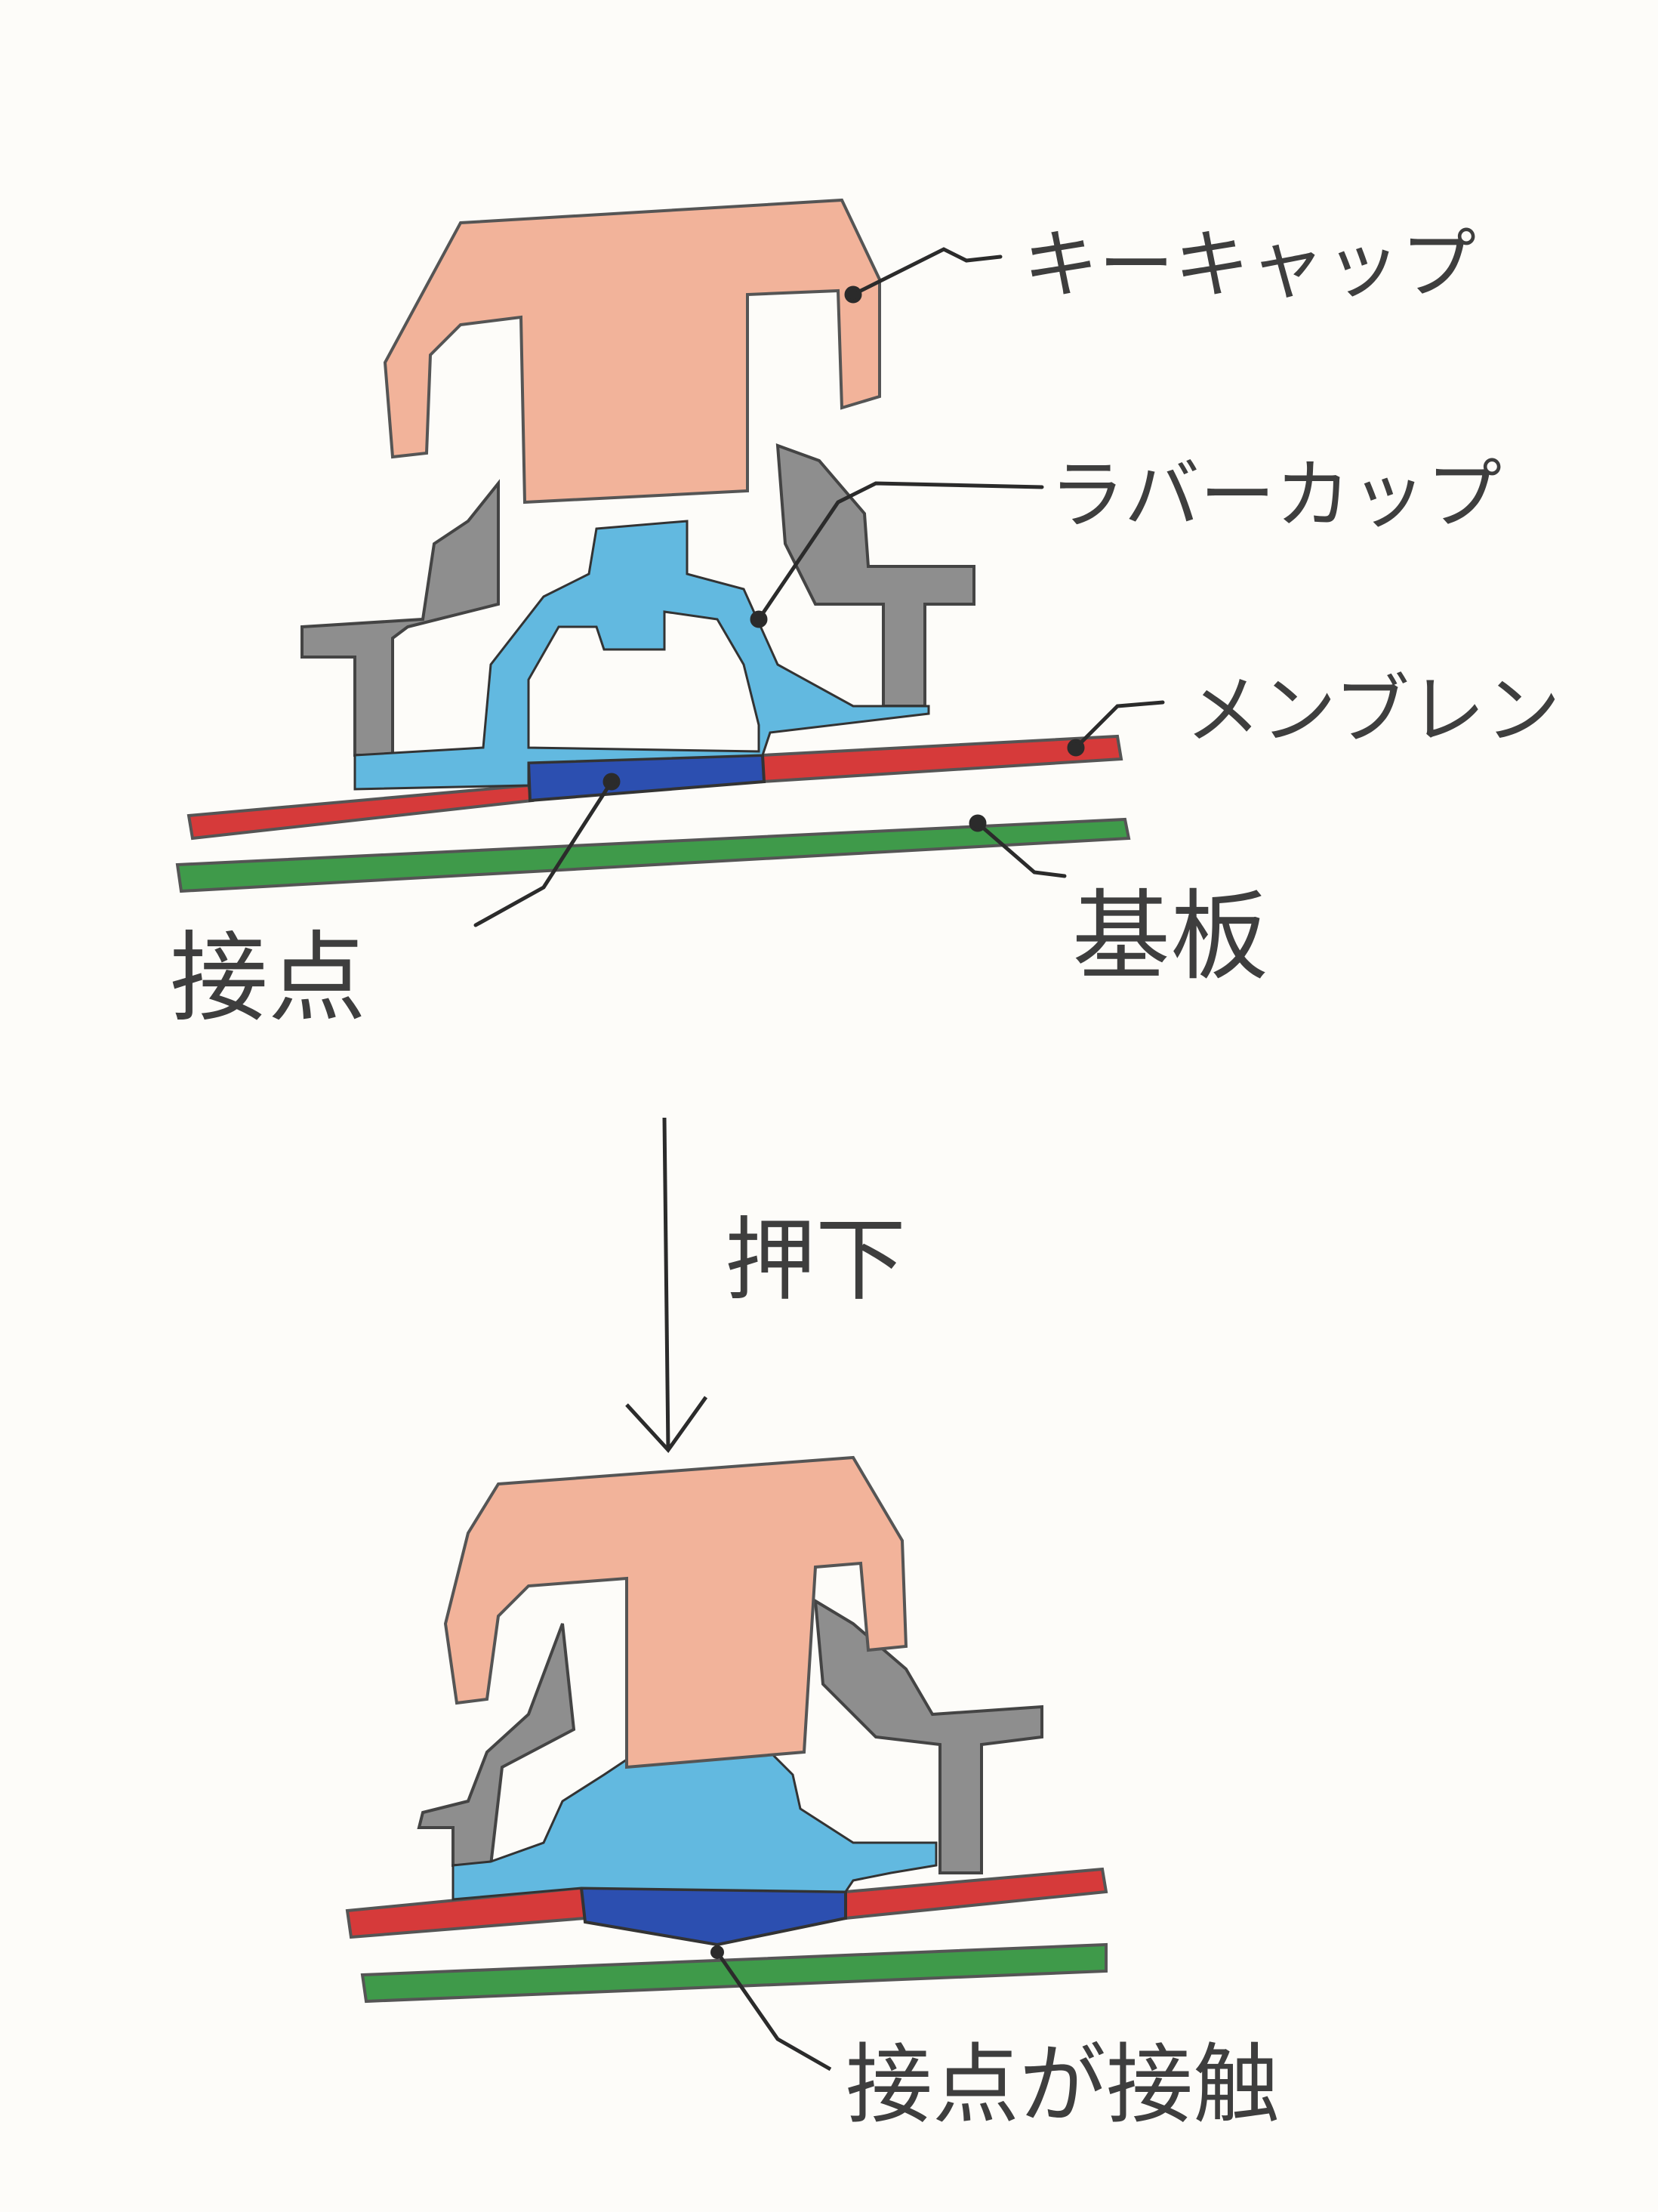 This screenshot has height=2212, width=1658. I want to click on housing-right, so click(875, 575).